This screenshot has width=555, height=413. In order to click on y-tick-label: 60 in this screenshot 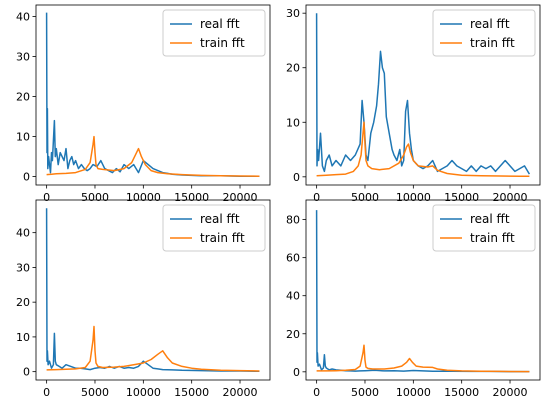, I will do `click(293, 258)`.